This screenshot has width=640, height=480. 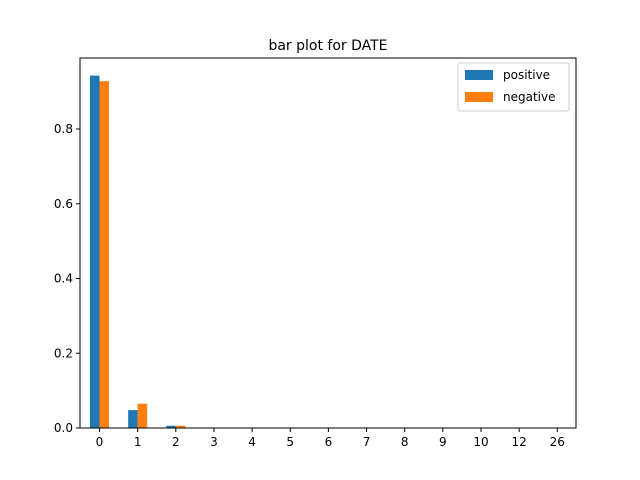 What do you see at coordinates (529, 97) in the screenshot?
I see `legend-label-negative: negative` at bounding box center [529, 97].